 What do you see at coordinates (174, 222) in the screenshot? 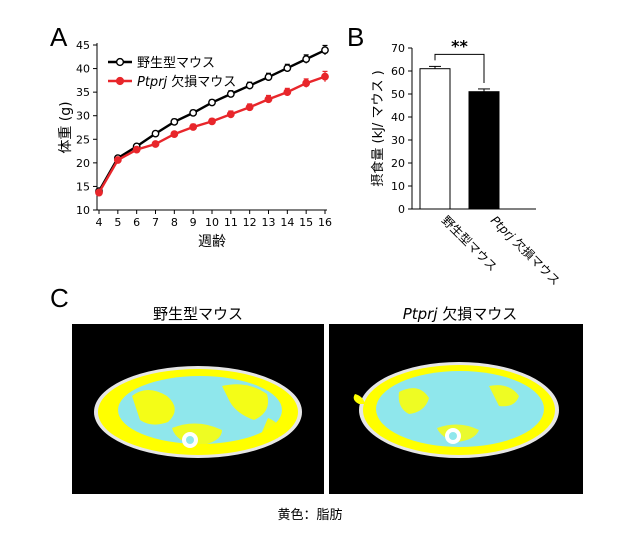
I see `x-tick-label: 8` at bounding box center [174, 222].